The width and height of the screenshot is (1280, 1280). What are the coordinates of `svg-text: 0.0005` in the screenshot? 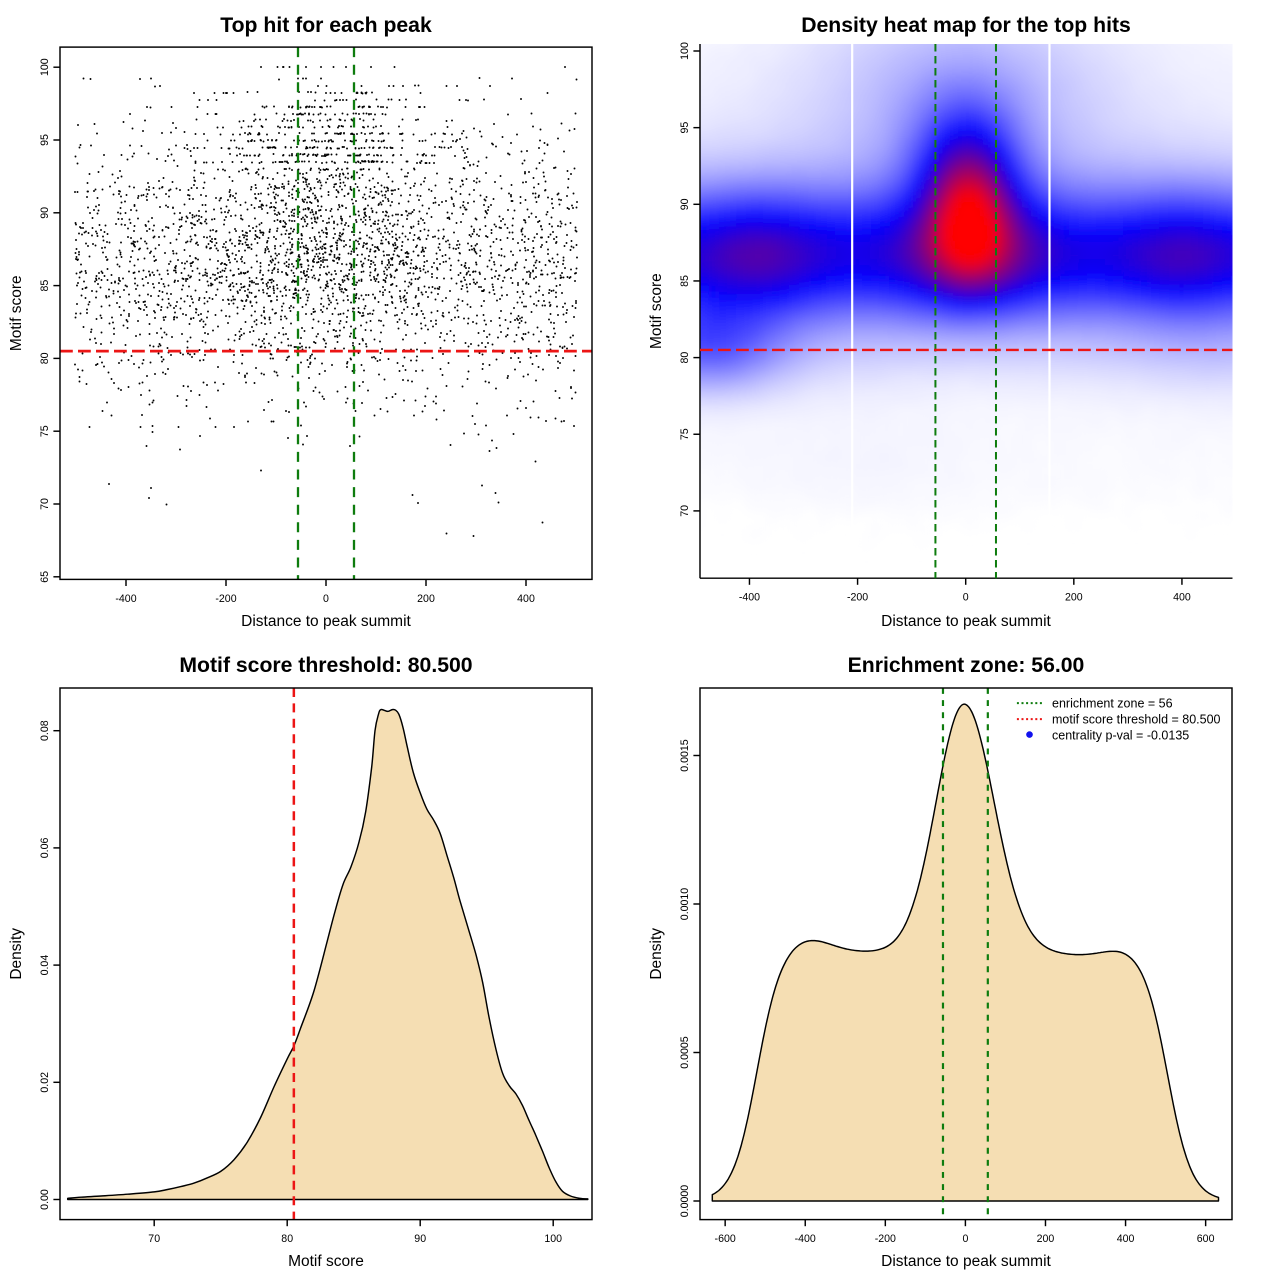 It's located at (685, 1052).